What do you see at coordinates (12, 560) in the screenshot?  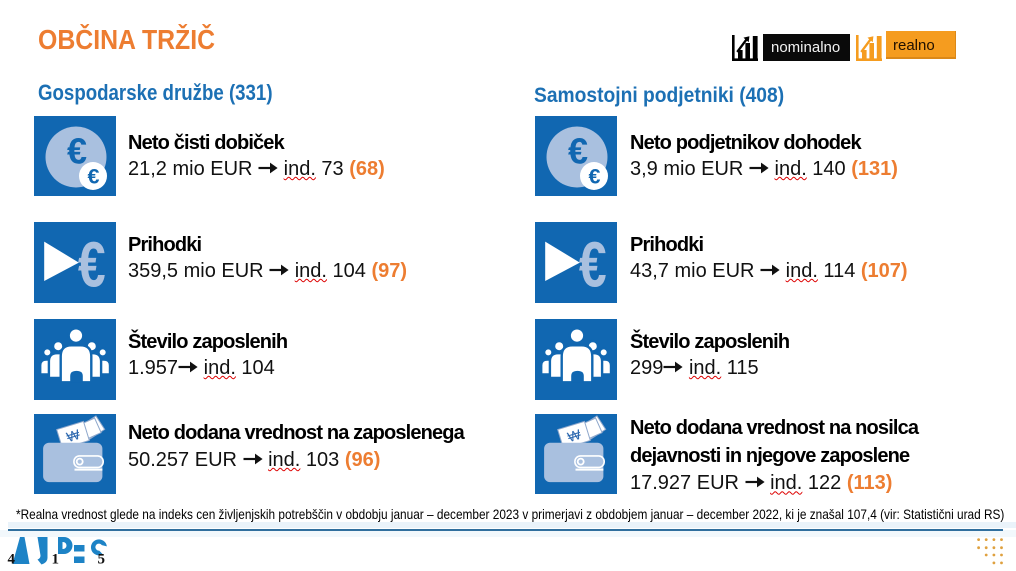 I see `svg-text: 4` at bounding box center [12, 560].